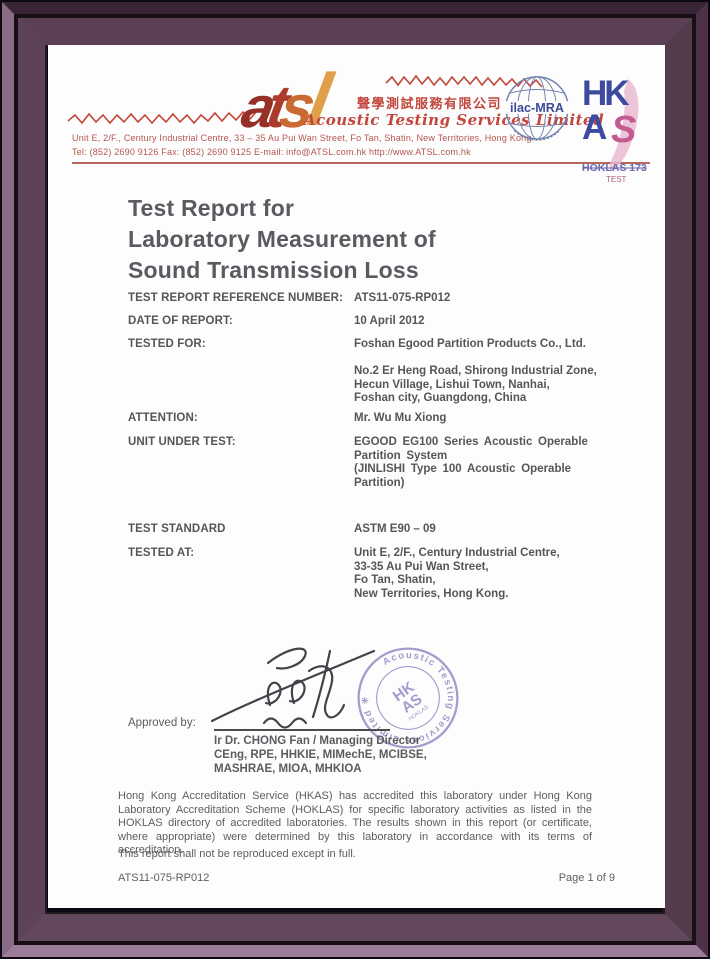 The image size is (710, 959). I want to click on ilac-mra-label: ilac-MRA, so click(537, 108).